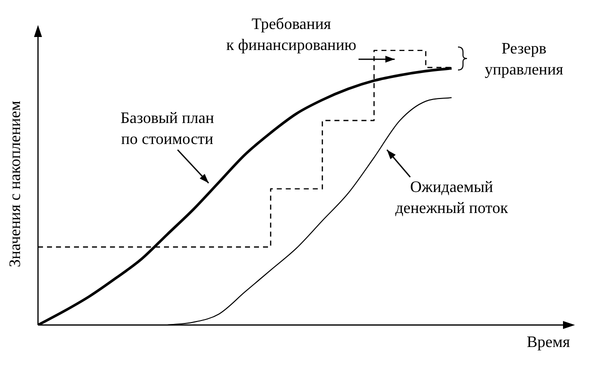 This screenshot has width=598, height=365. I want to click on annotation: Резерв управления, so click(524, 59).